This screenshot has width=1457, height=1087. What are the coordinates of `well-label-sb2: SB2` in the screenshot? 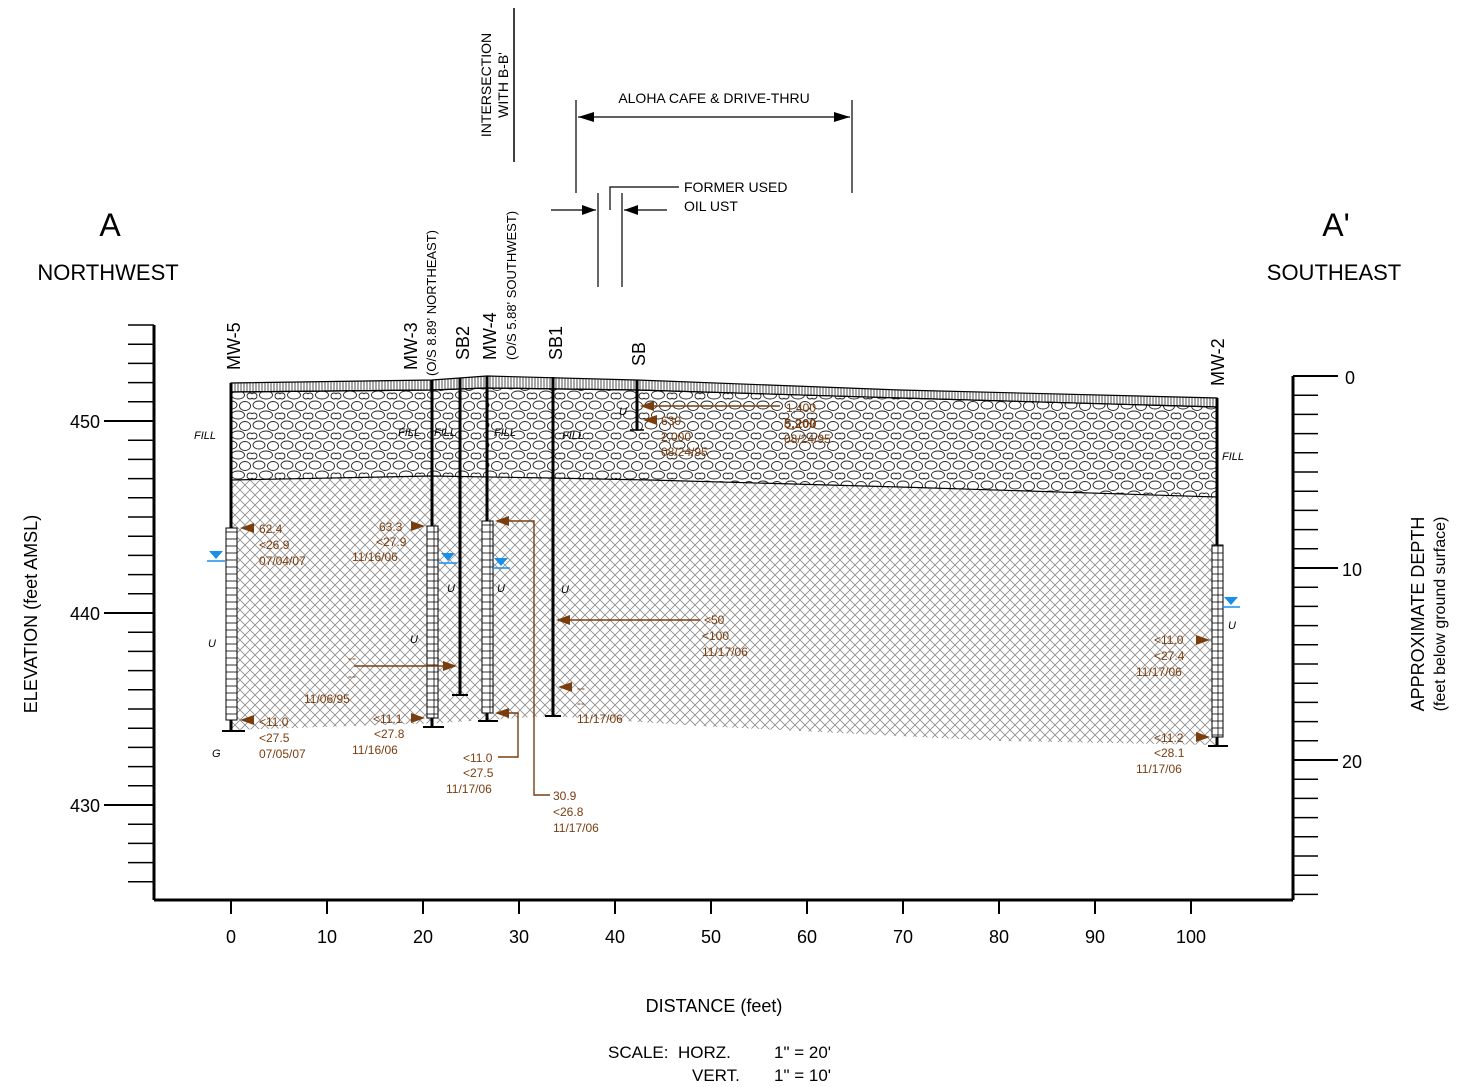 It's located at (463, 343).